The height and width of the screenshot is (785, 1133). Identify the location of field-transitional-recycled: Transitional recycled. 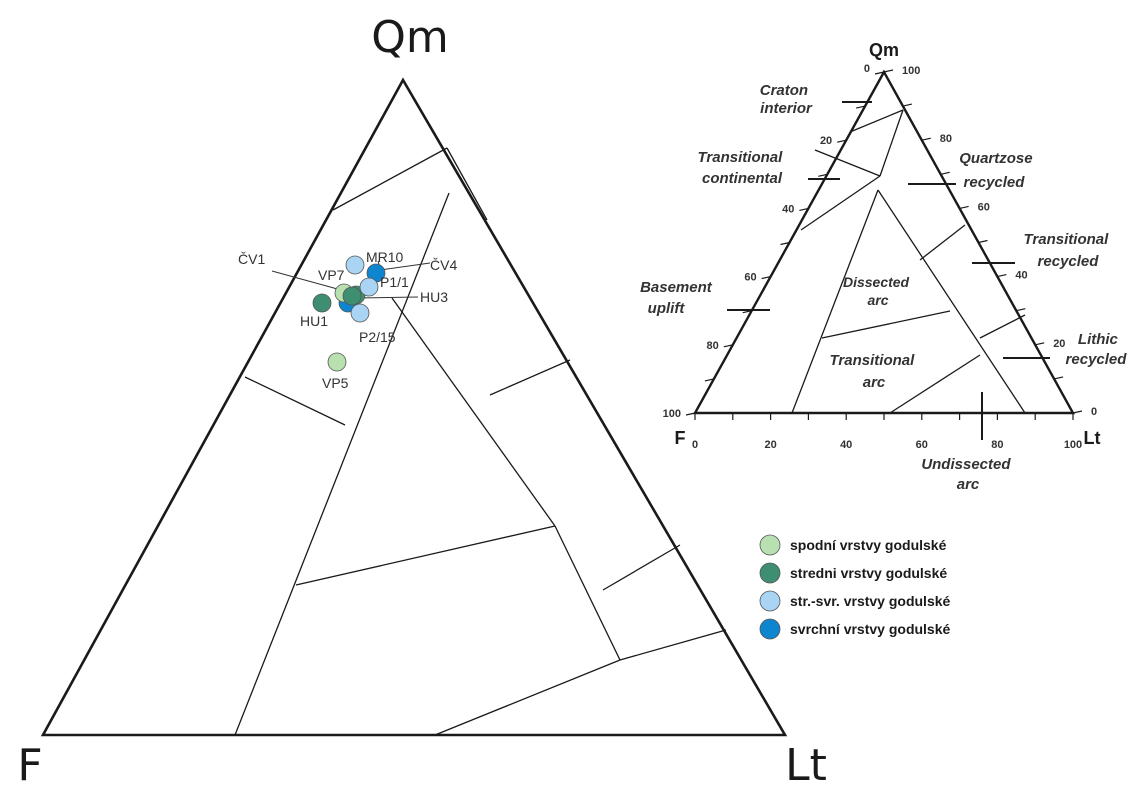
(1068, 250).